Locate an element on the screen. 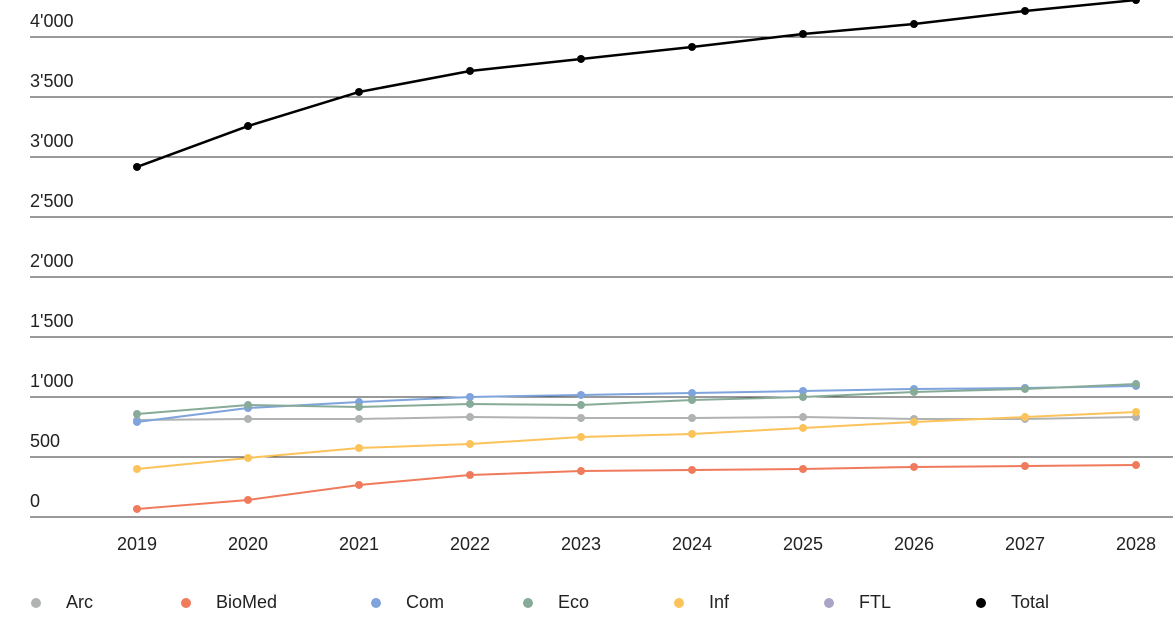 The width and height of the screenshot is (1173, 624). legend-label: Arc is located at coordinates (79, 602).